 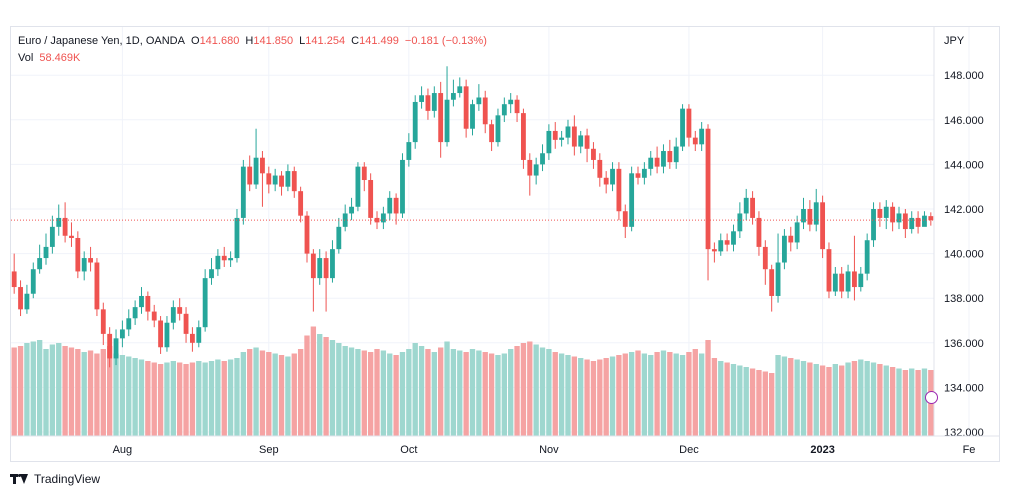 I want to click on legend-change: −0.181 (−0.13%), so click(x=445, y=41).